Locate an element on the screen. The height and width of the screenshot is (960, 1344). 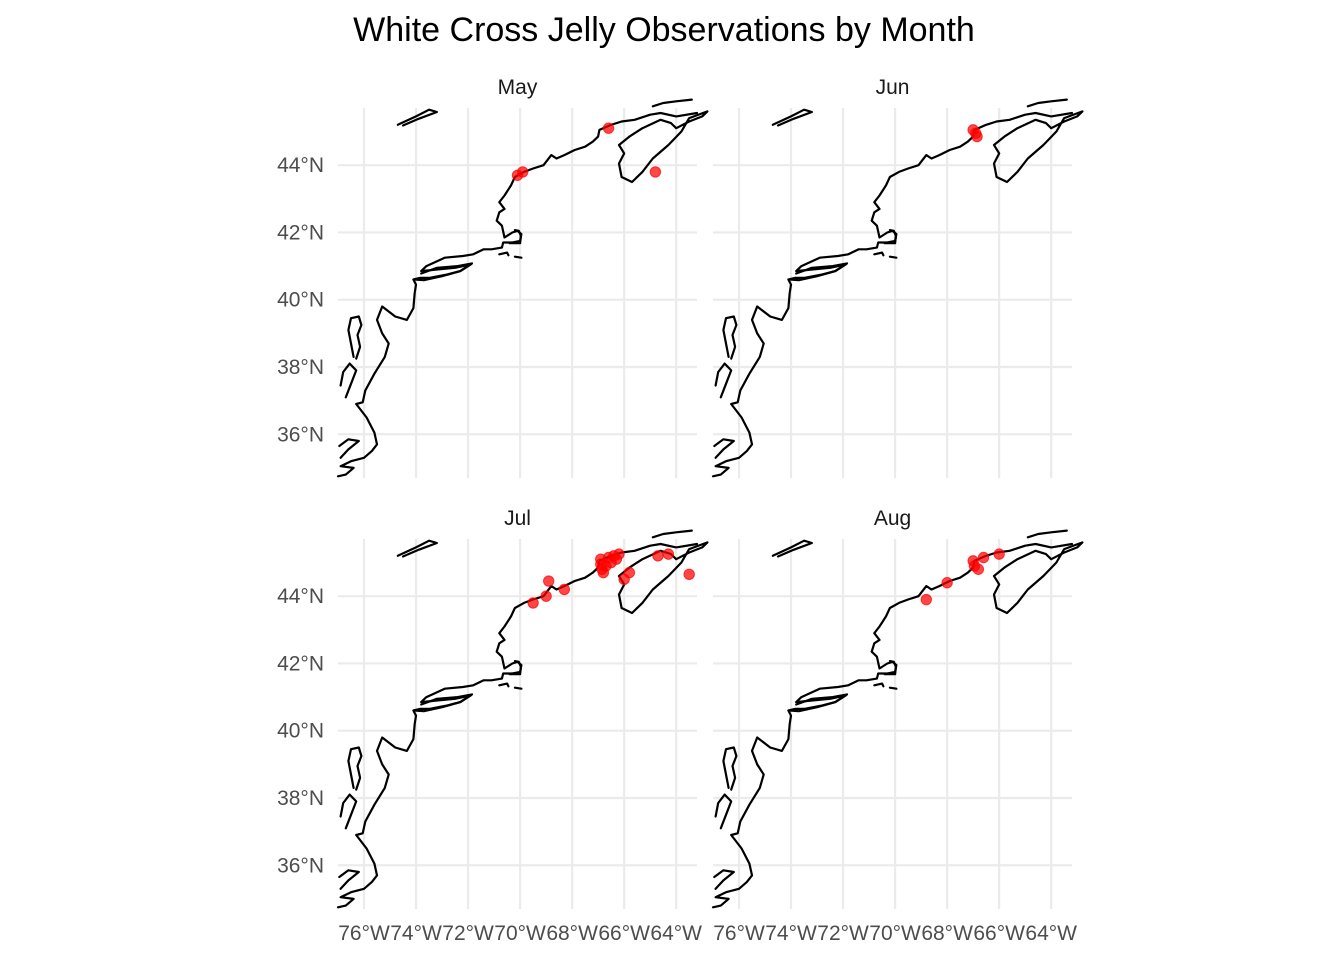
panel-jun: Jun is located at coordinates (897, 277).